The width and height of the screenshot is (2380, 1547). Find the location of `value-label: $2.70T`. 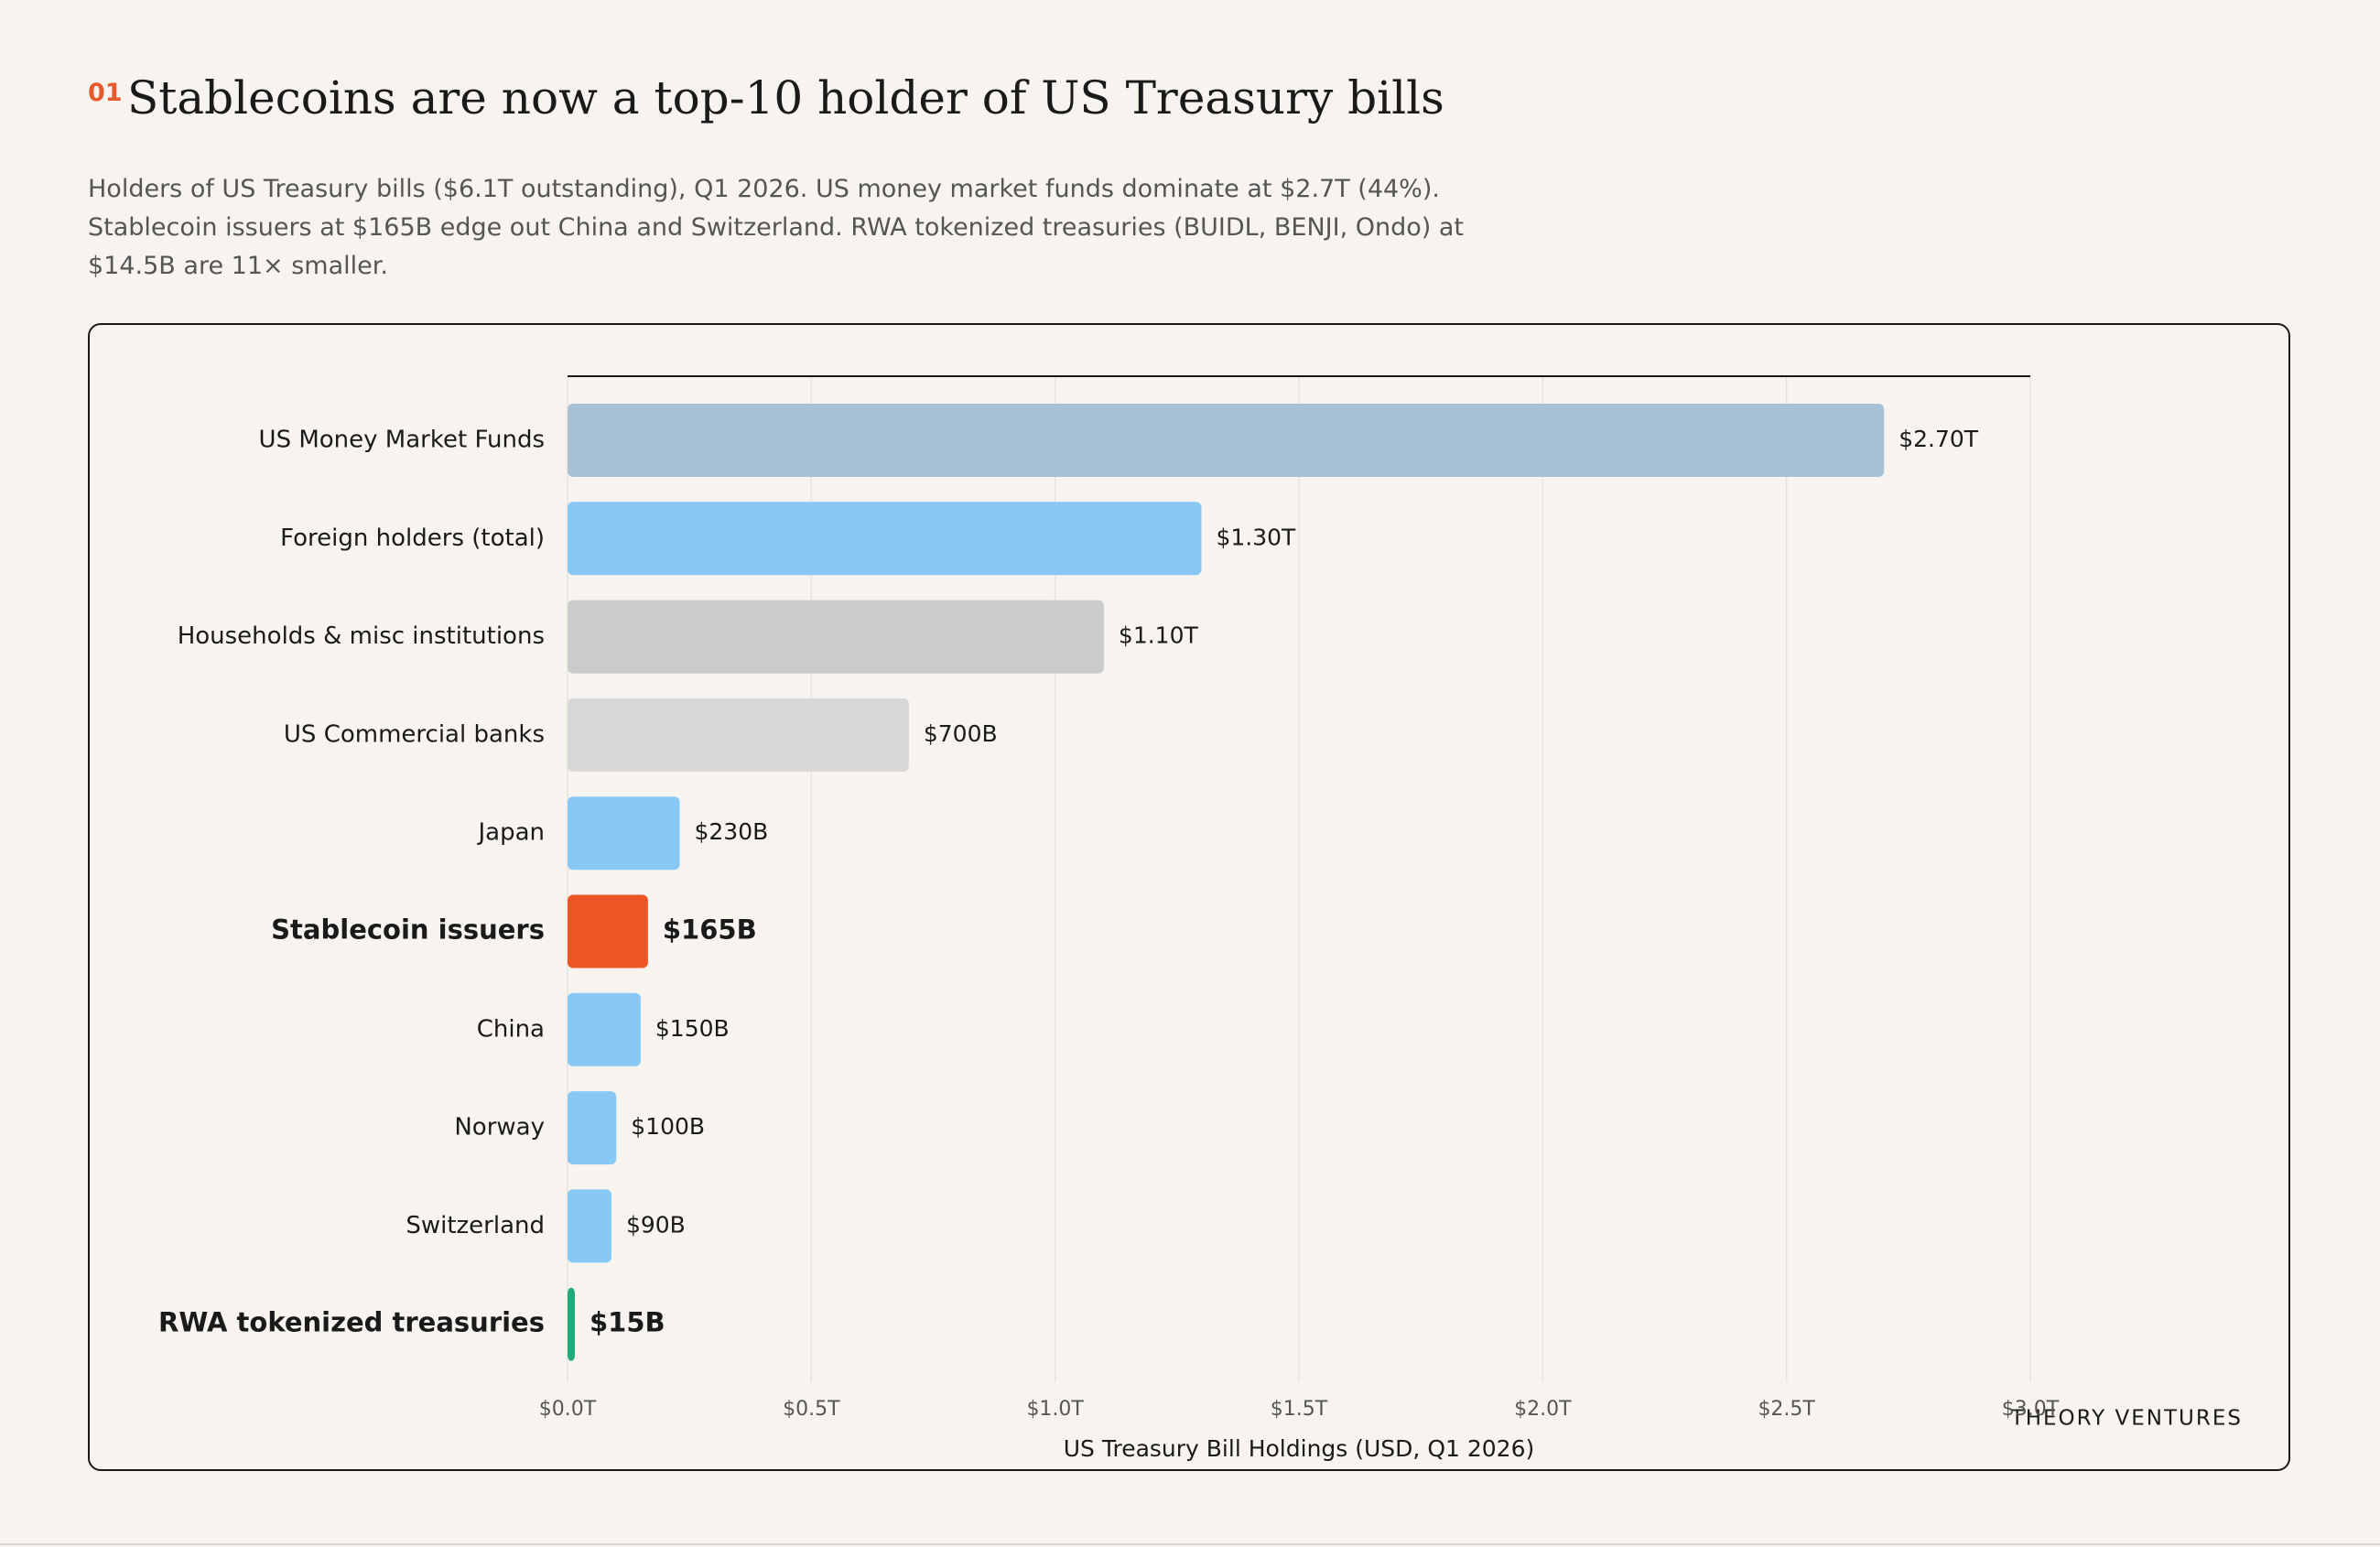

value-label: $2.70T is located at coordinates (1939, 439).